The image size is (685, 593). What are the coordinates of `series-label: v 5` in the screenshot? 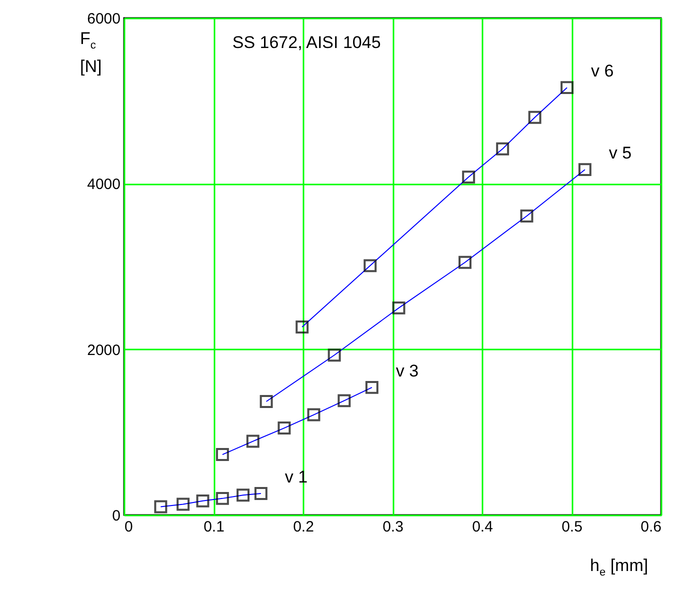 It's located at (620, 153).